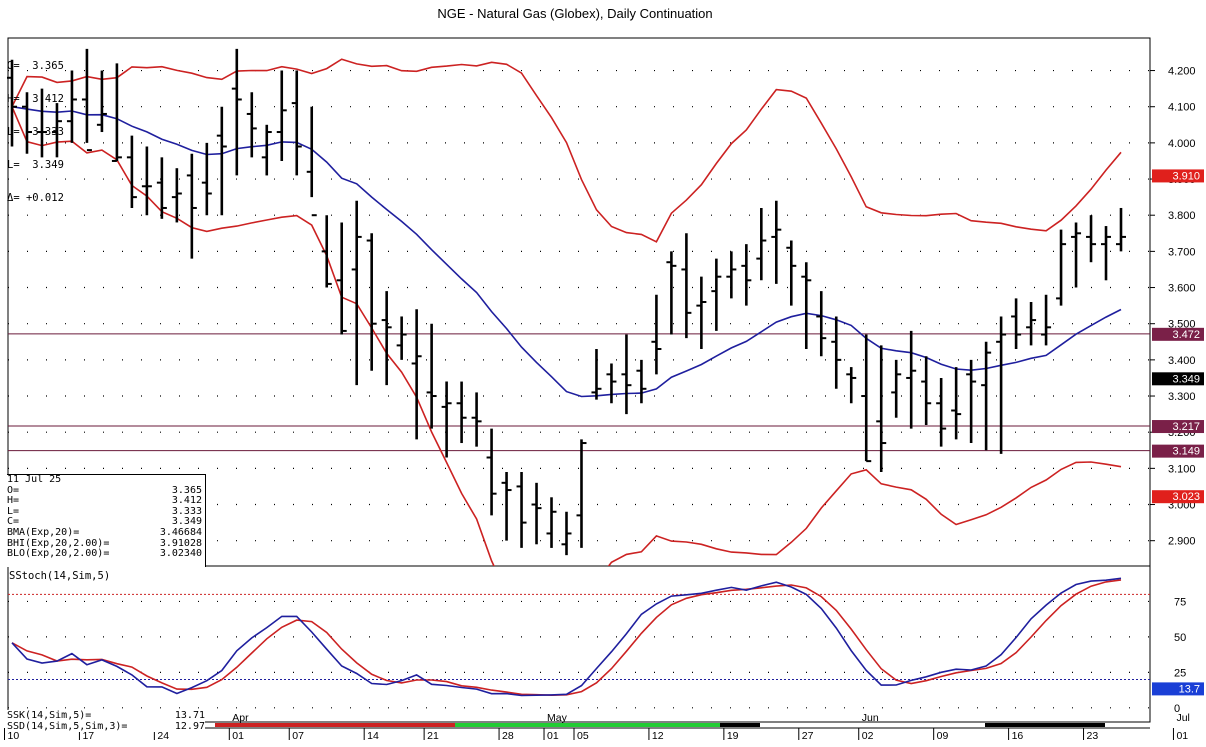  I want to click on stoch-d-line, so click(566, 638).